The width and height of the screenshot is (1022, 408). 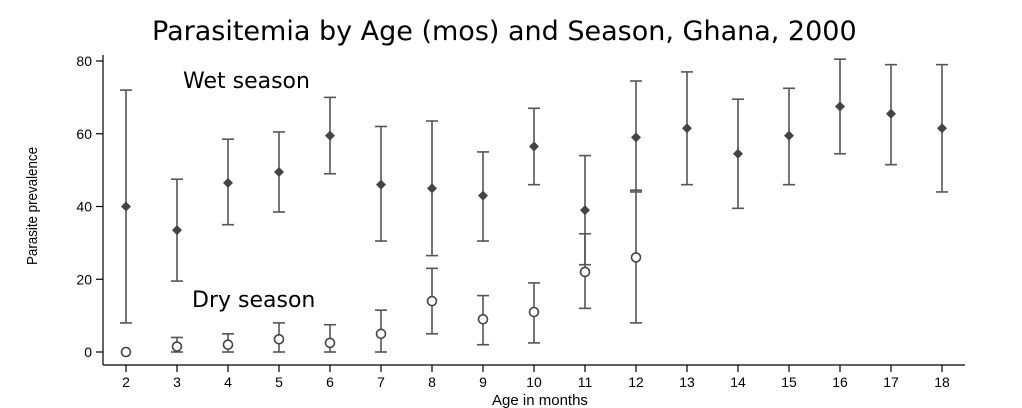 I want to click on x-tick-label: 15, so click(x=789, y=382).